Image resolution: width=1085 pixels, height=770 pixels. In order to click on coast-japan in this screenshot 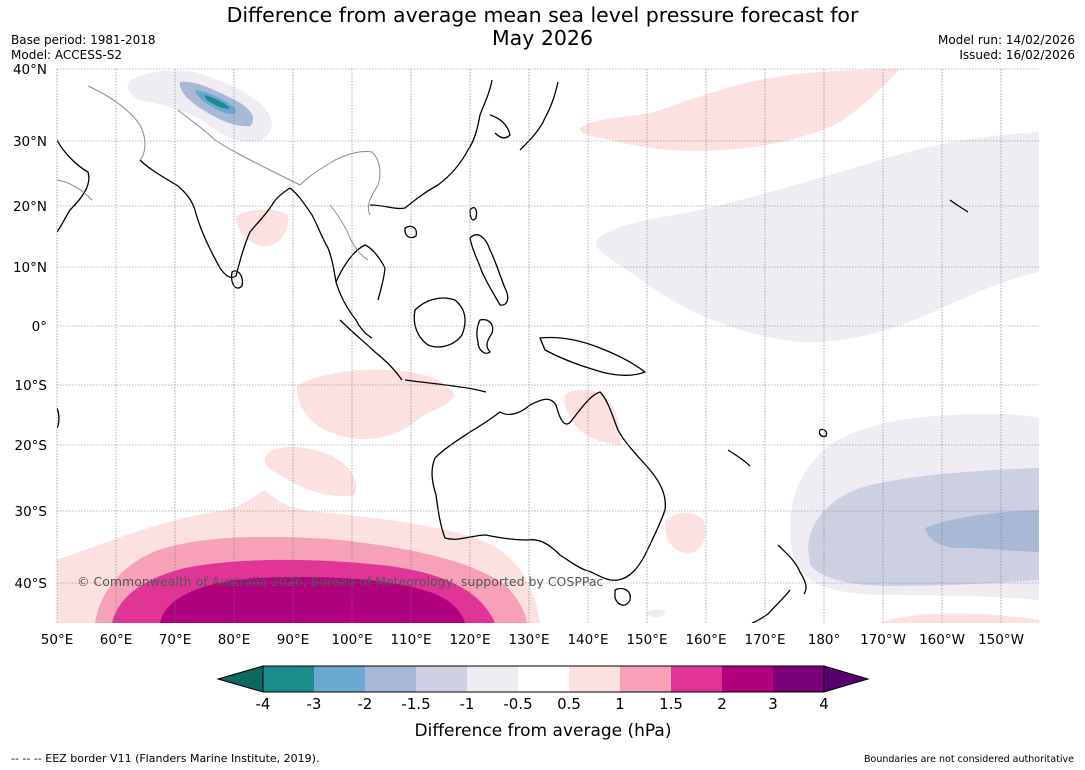, I will do `click(539, 116)`.